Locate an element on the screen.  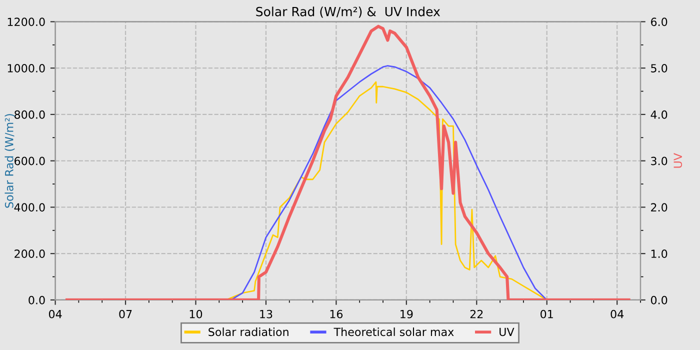
y-tick-label: 1000.0 is located at coordinates (26, 68).